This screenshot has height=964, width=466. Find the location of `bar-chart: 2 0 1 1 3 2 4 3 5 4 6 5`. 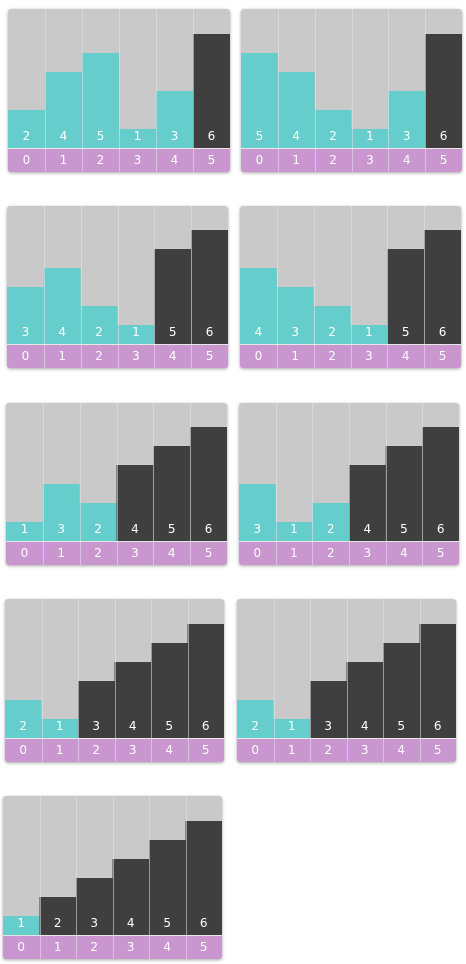

bar-chart: 2 0 1 1 3 2 4 3 5 4 6 5 is located at coordinates (114, 680).